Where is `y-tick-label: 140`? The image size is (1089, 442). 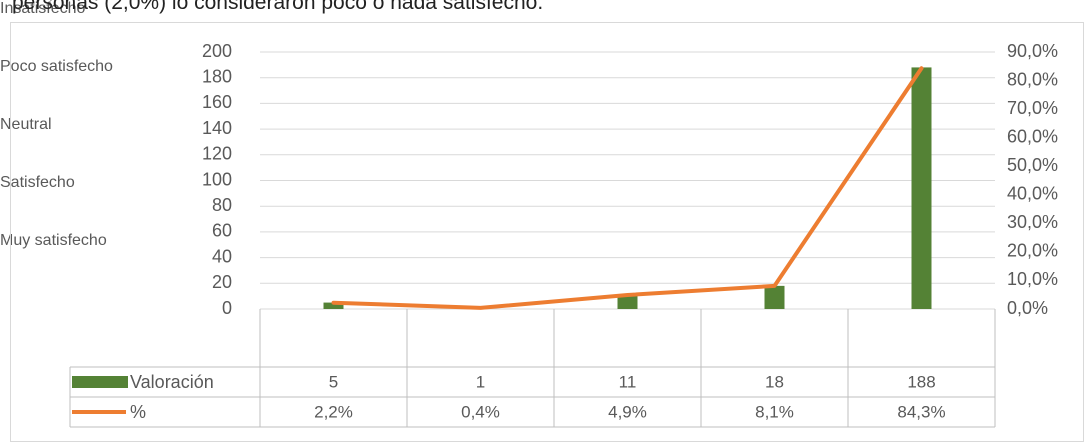 y-tick-label: 140 is located at coordinates (217, 128).